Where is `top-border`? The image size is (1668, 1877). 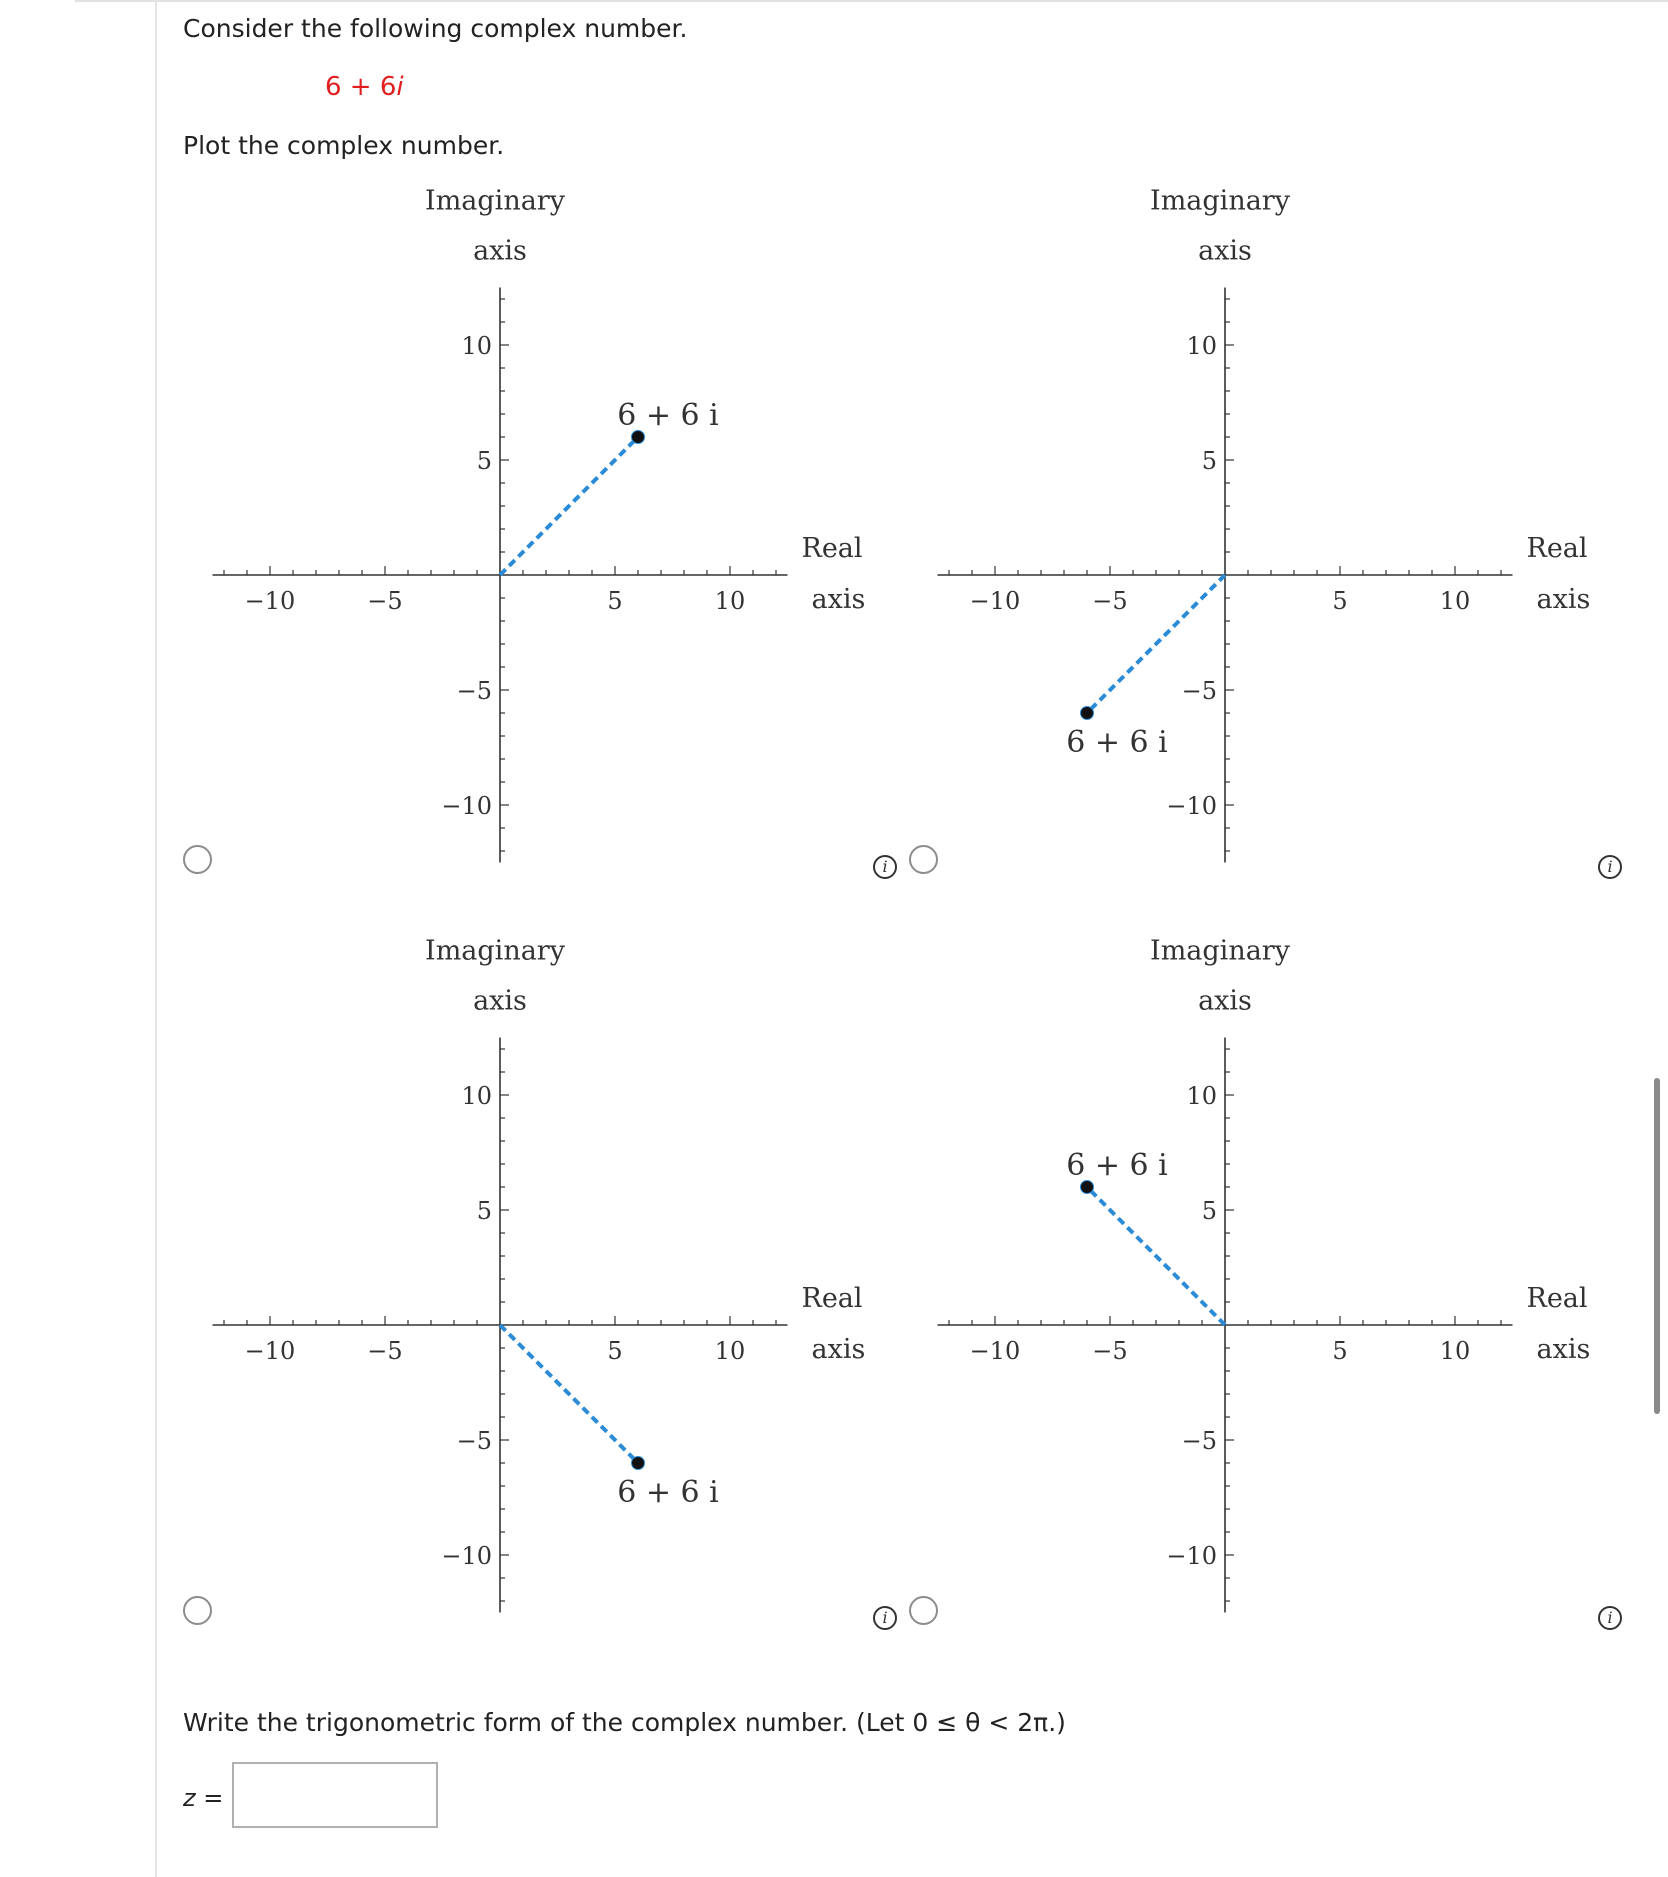 top-border is located at coordinates (871, 1).